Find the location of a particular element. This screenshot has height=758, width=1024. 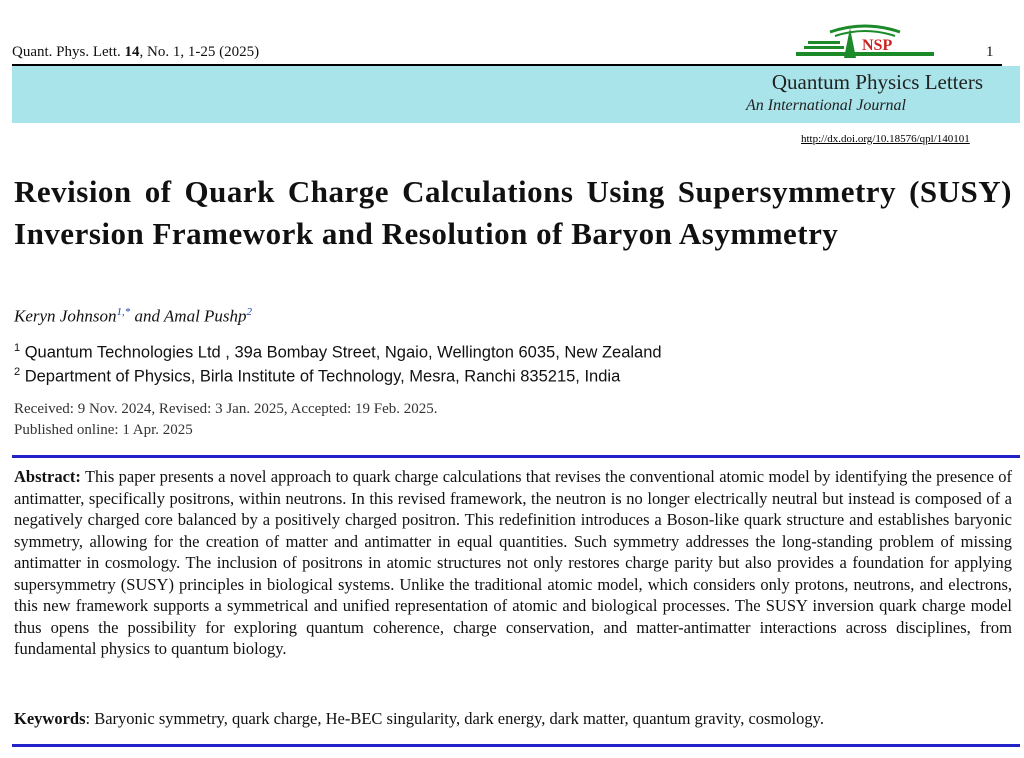

abstract-label: Abstract: is located at coordinates (47, 476).